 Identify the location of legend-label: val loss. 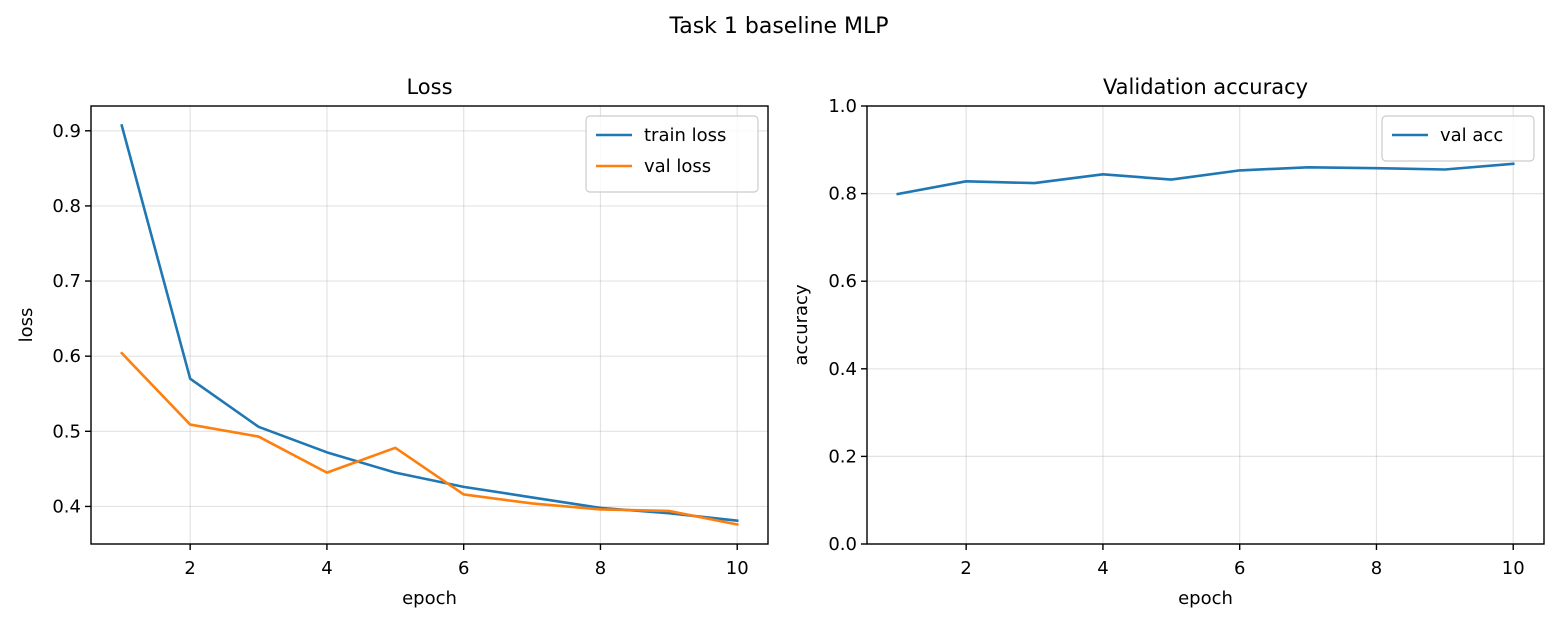
(677, 166).